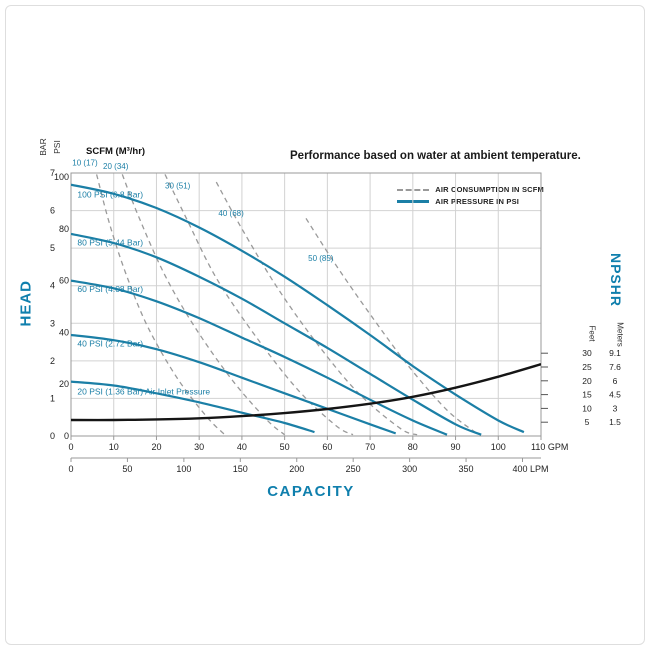  Describe the element at coordinates (321, 258) in the screenshot. I see `air-consumption-label: 50 (85)` at that location.